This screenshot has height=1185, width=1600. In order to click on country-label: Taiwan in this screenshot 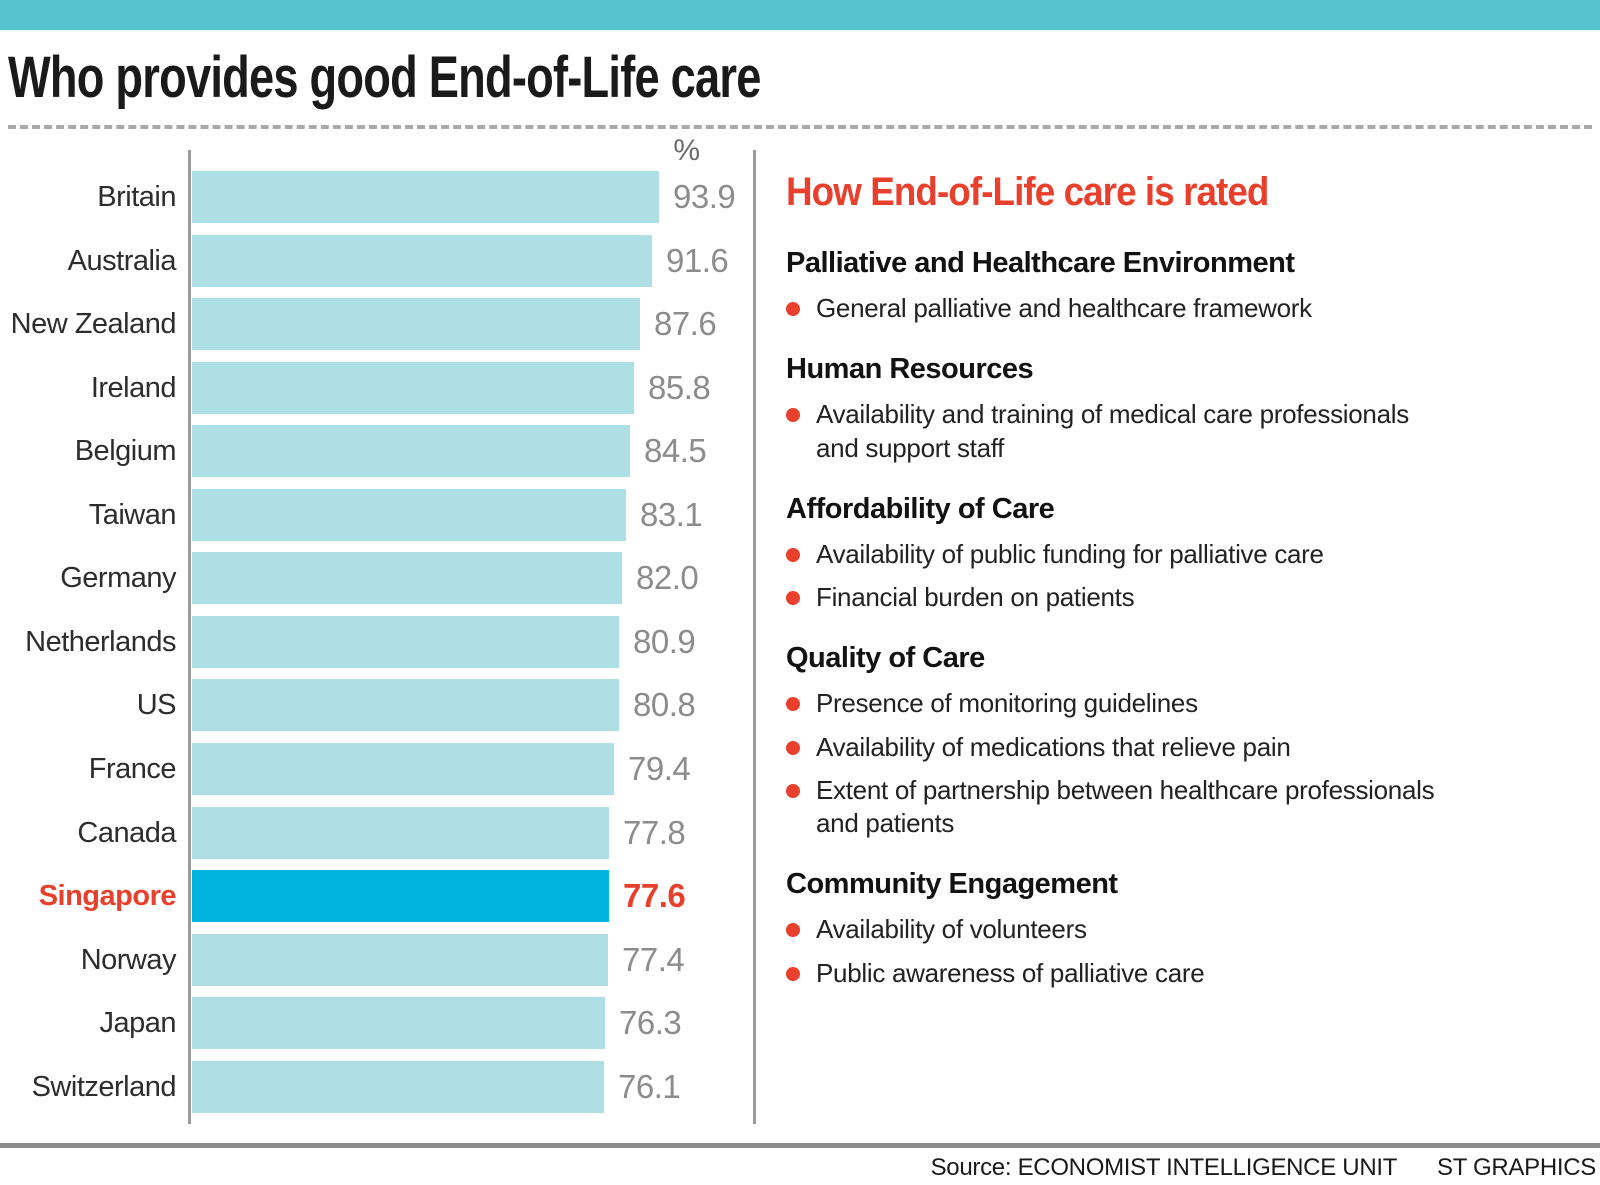, I will do `click(132, 514)`.